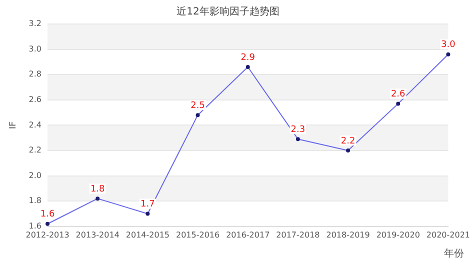  Describe the element at coordinates (35, 150) in the screenshot. I see `y-tick-label: 2.2` at that location.